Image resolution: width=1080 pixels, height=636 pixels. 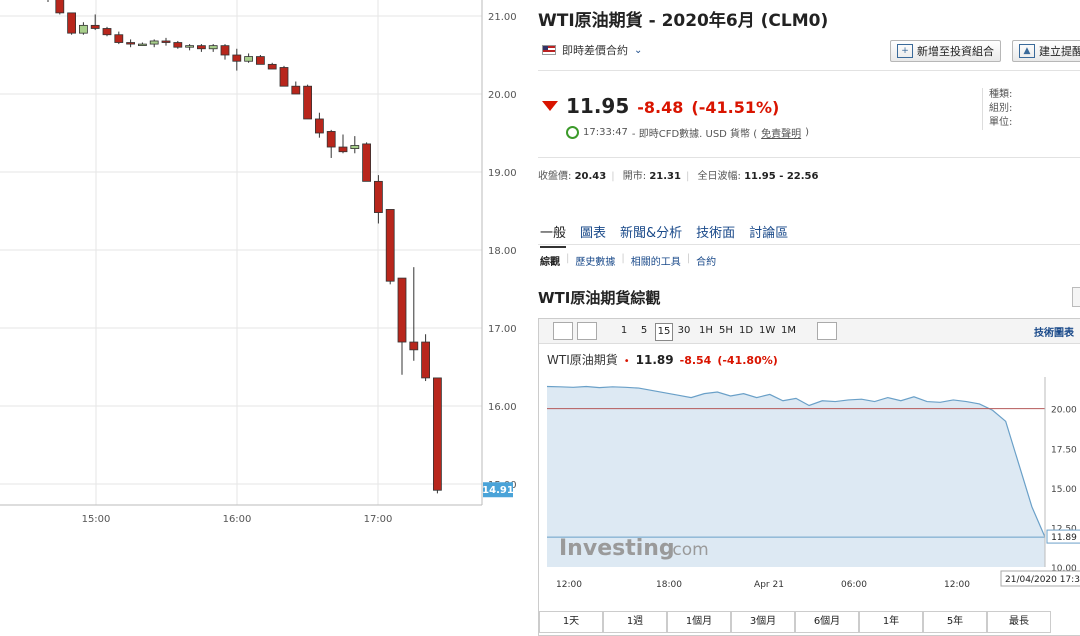 What do you see at coordinates (1076, 297) in the screenshot?
I see `overview-expand-button` at bounding box center [1076, 297].